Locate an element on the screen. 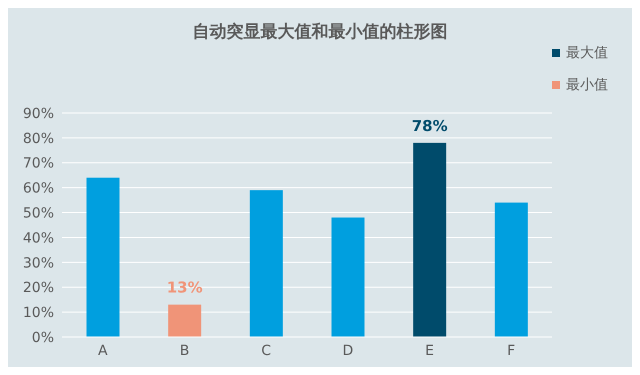  y-tick-label: 60% is located at coordinates (38, 188).